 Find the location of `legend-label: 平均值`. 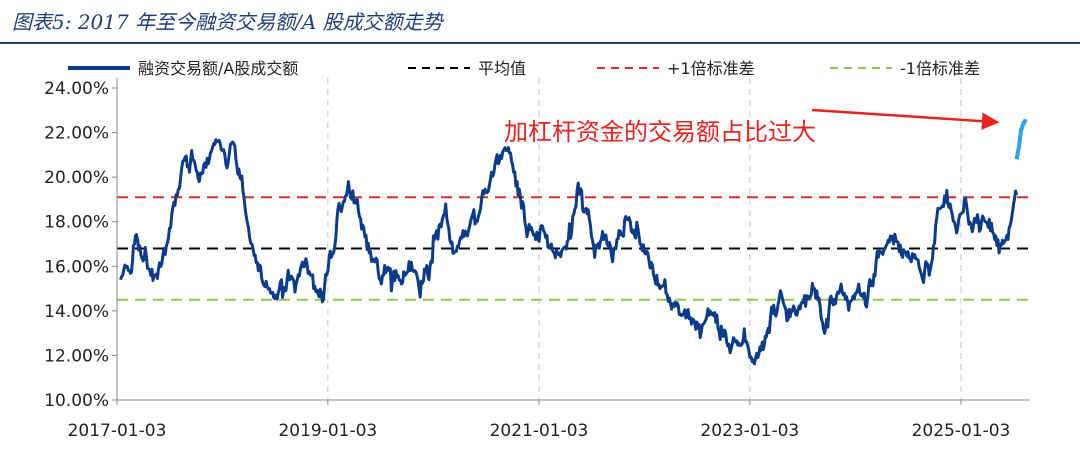

legend-label: 平均值 is located at coordinates (502, 68).